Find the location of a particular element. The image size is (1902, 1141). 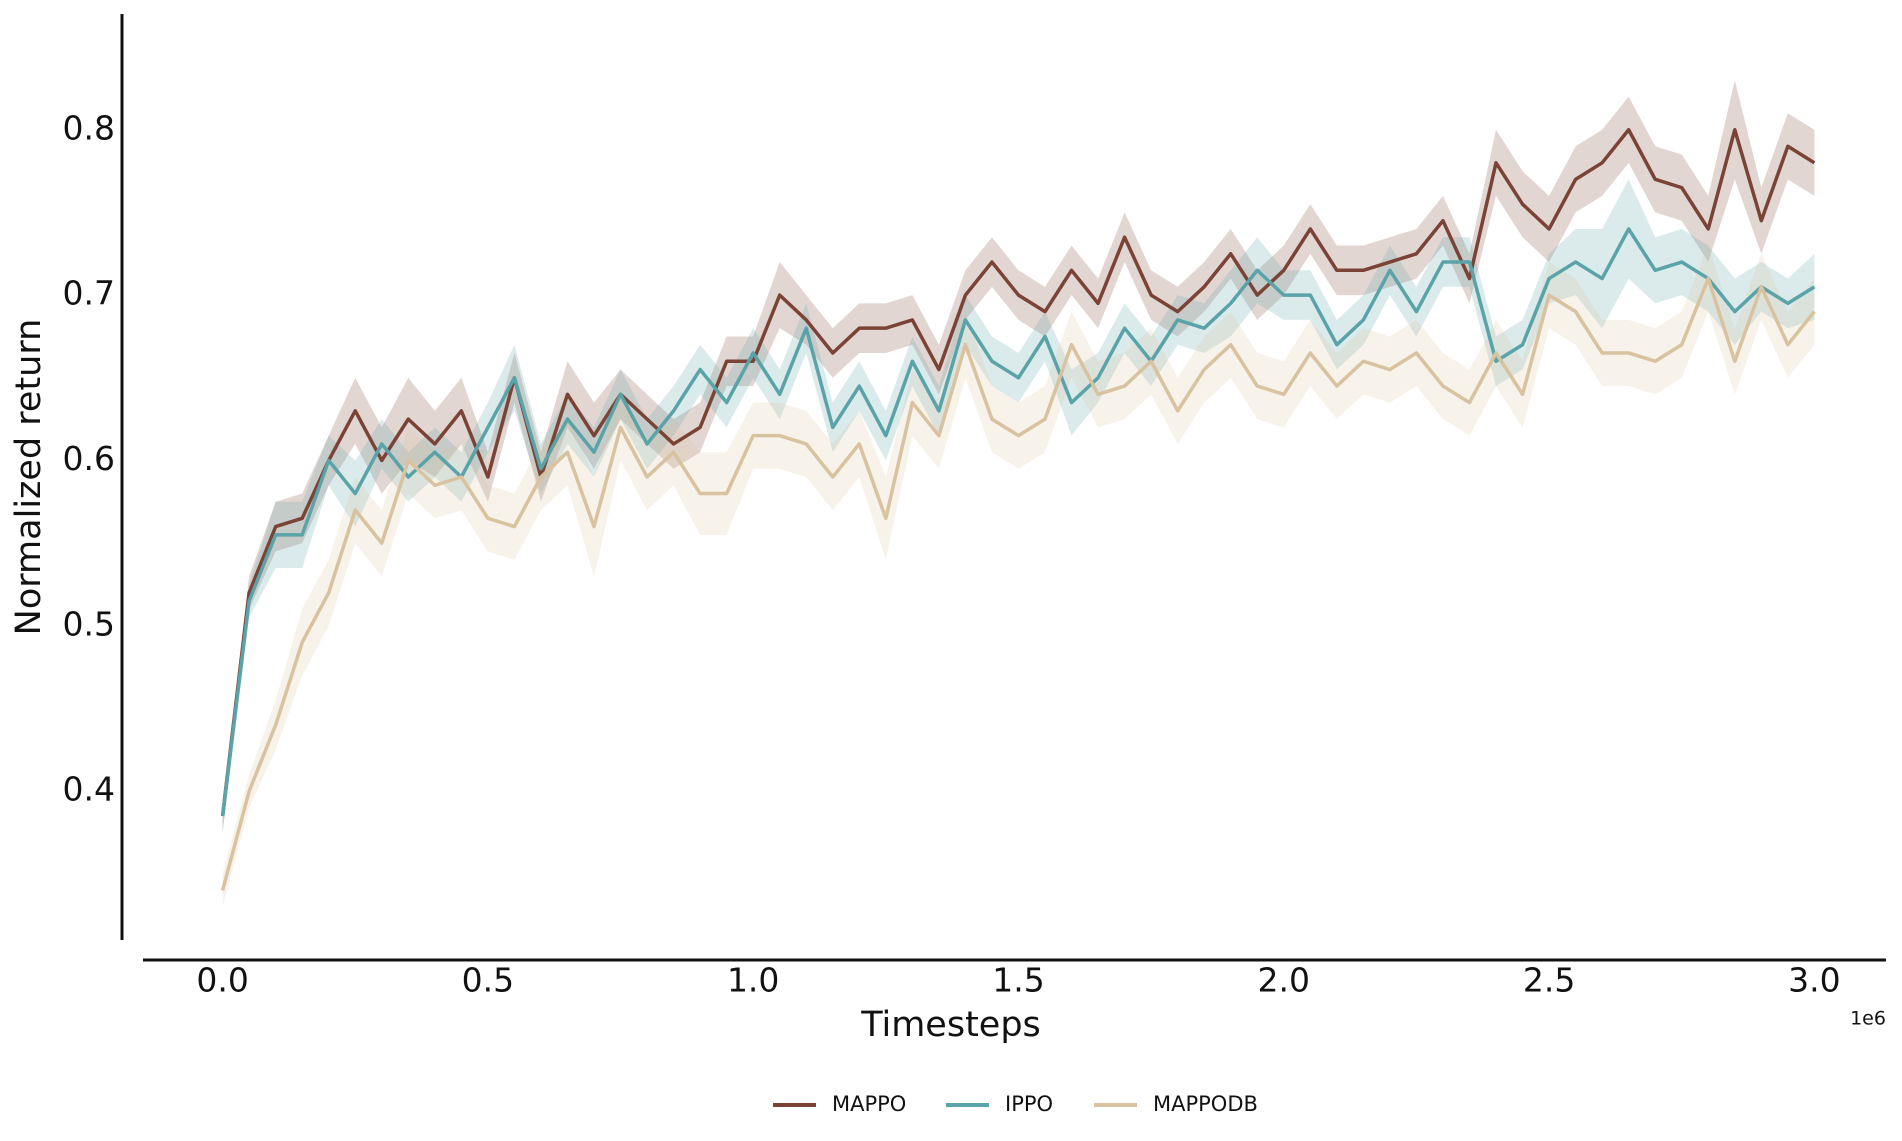

legend-label: MAPPODB is located at coordinates (1205, 1104).